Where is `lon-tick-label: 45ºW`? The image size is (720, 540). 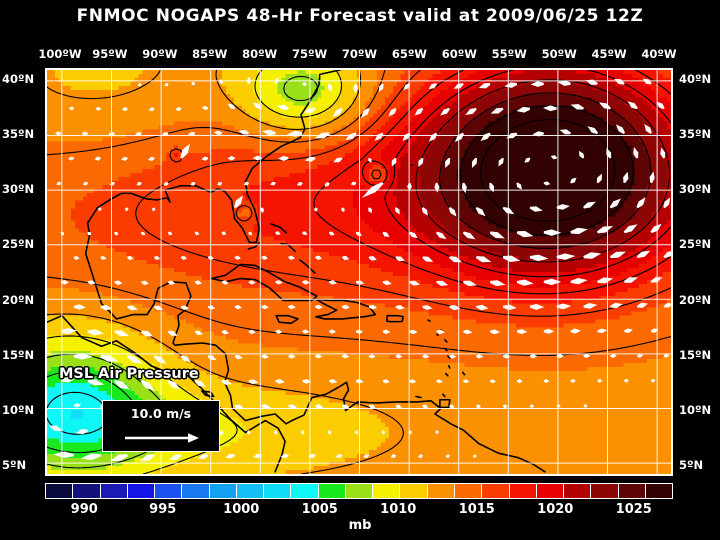
lon-tick-label: 45ºW is located at coordinates (609, 54).